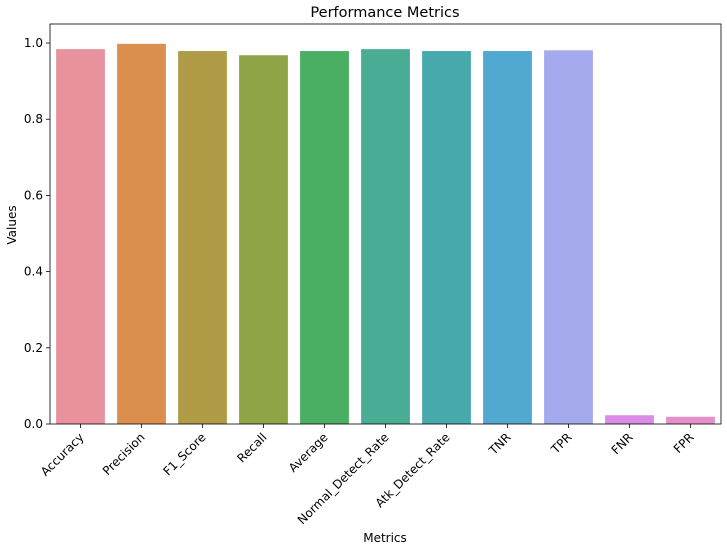 This screenshot has width=727, height=547. Describe the element at coordinates (202, 238) in the screenshot. I see `bar-f1-score` at that location.